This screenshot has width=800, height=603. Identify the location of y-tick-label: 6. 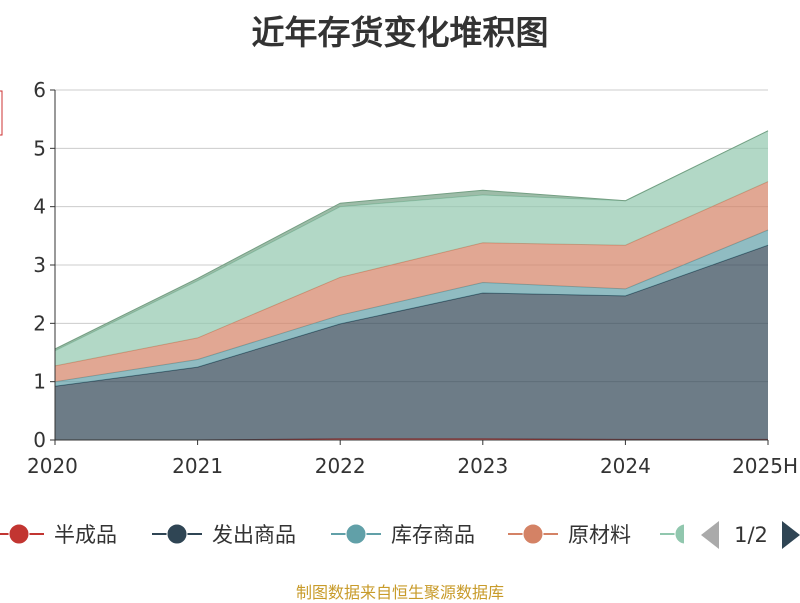
(39, 90).